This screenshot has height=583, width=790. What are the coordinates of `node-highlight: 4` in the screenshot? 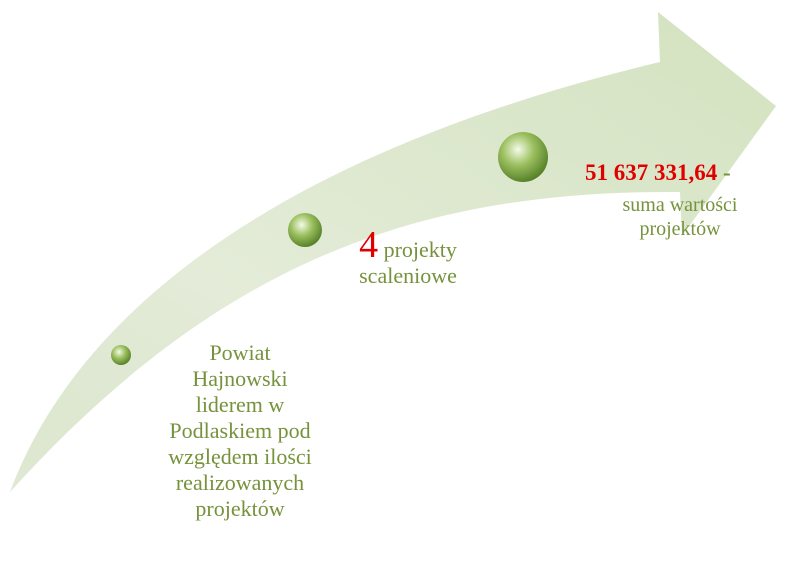 It's located at (369, 245).